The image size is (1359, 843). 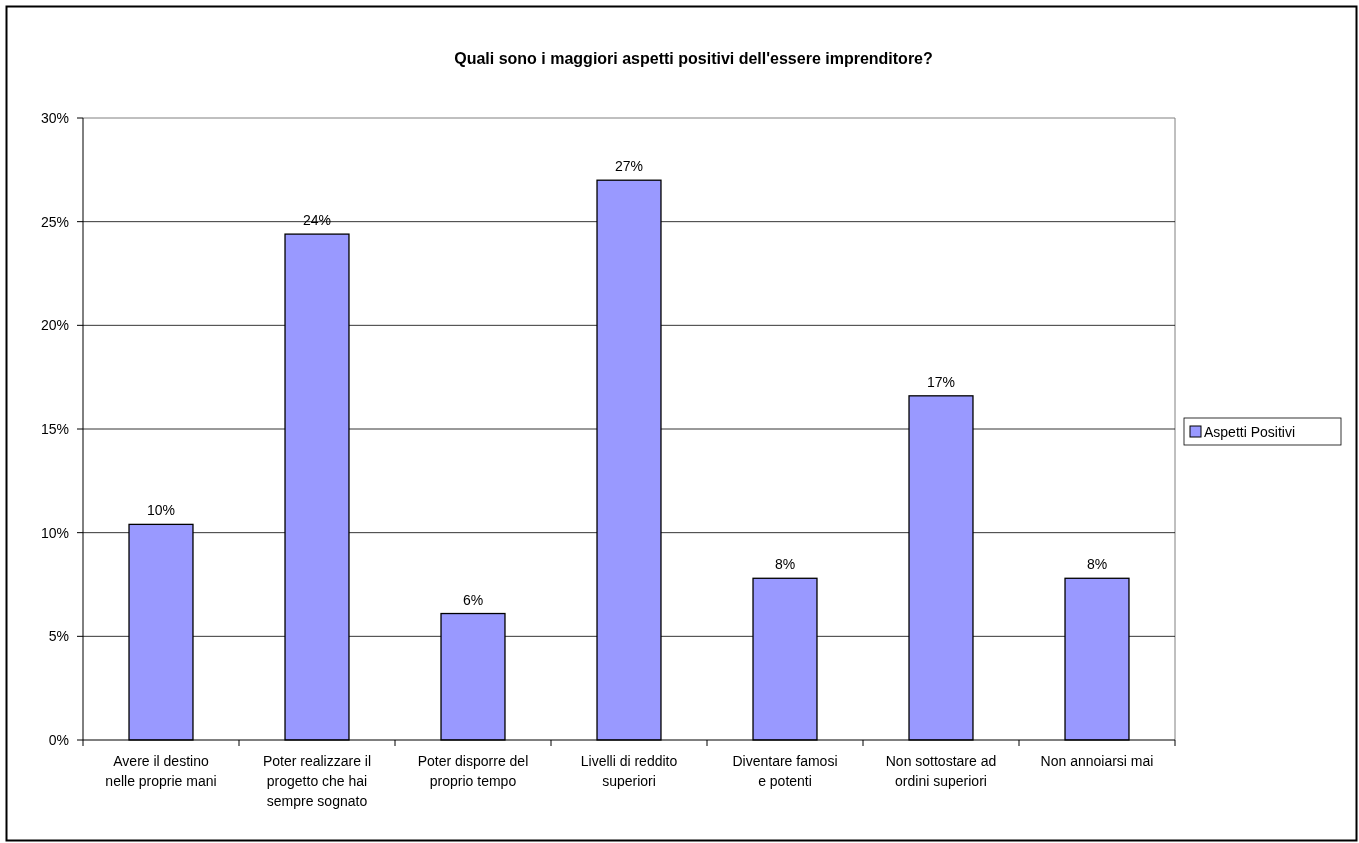 What do you see at coordinates (58, 739) in the screenshot?
I see `y-tick-label: 0%` at bounding box center [58, 739].